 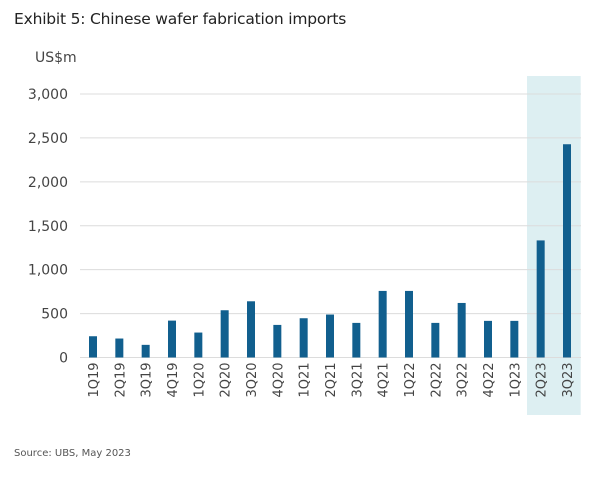 What do you see at coordinates (198, 345) in the screenshot?
I see `bar-1Q20` at bounding box center [198, 345].